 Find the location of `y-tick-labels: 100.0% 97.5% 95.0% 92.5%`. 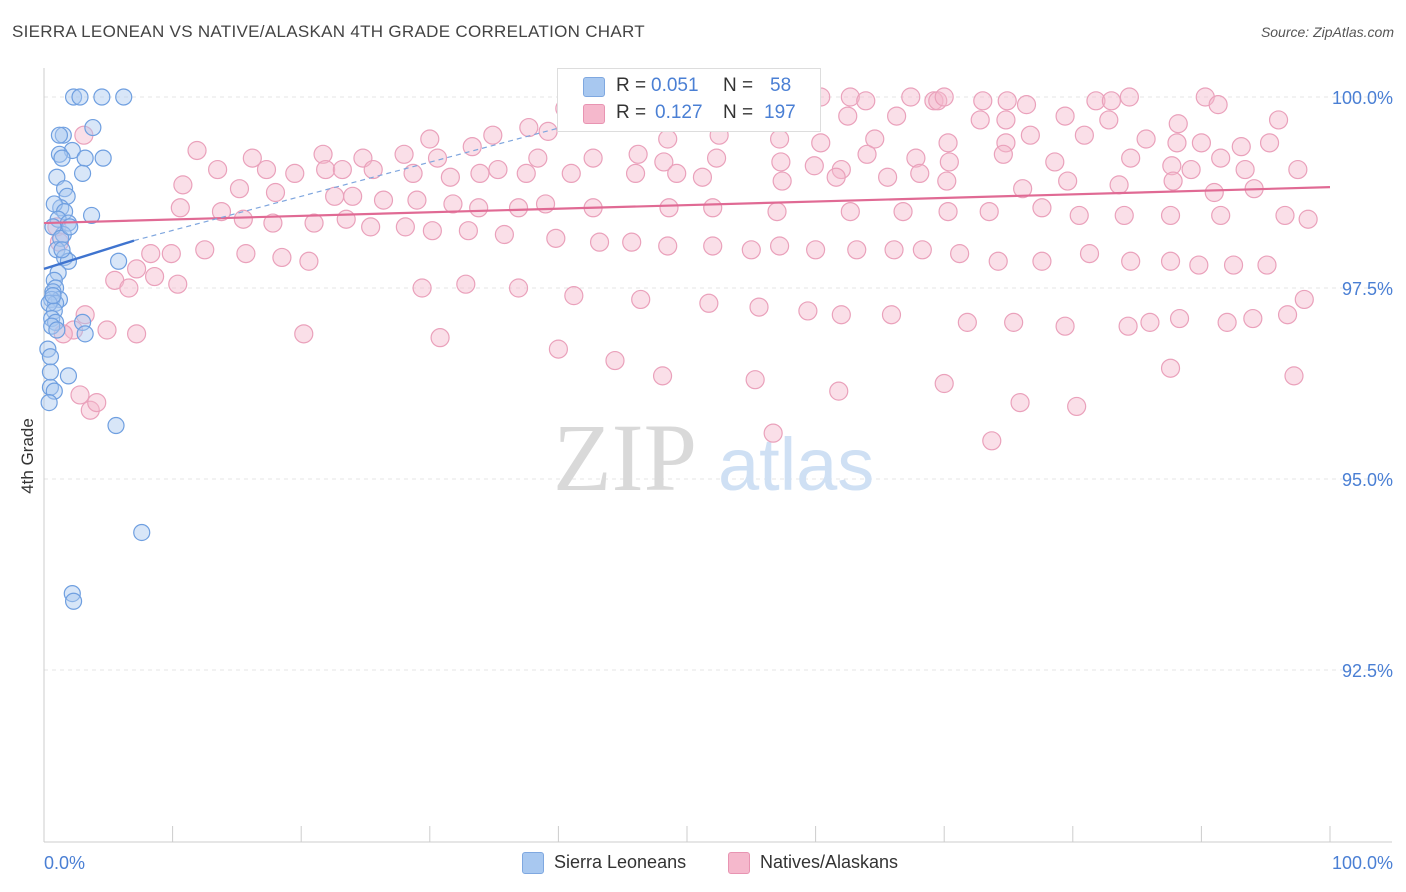

y-tick-labels: 100.0% 97.5% 95.0% 92.5% is located at coordinates (1362, 384).